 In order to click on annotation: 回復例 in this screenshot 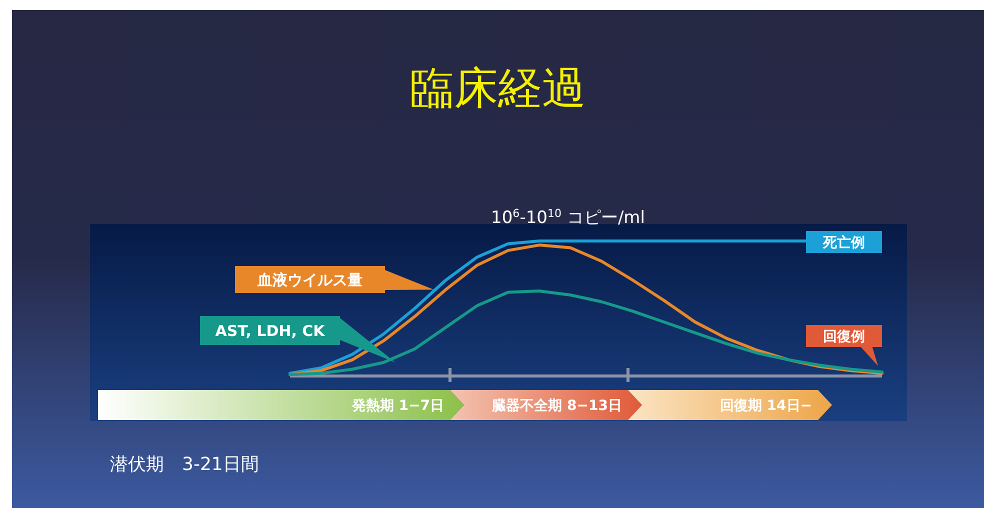, I will do `click(844, 337)`.